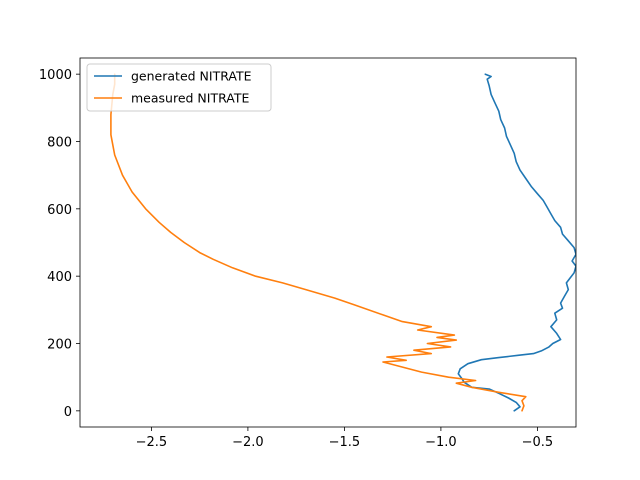 This screenshot has height=480, width=640. I want to click on series-line-generated-nitrate, so click(516, 242).